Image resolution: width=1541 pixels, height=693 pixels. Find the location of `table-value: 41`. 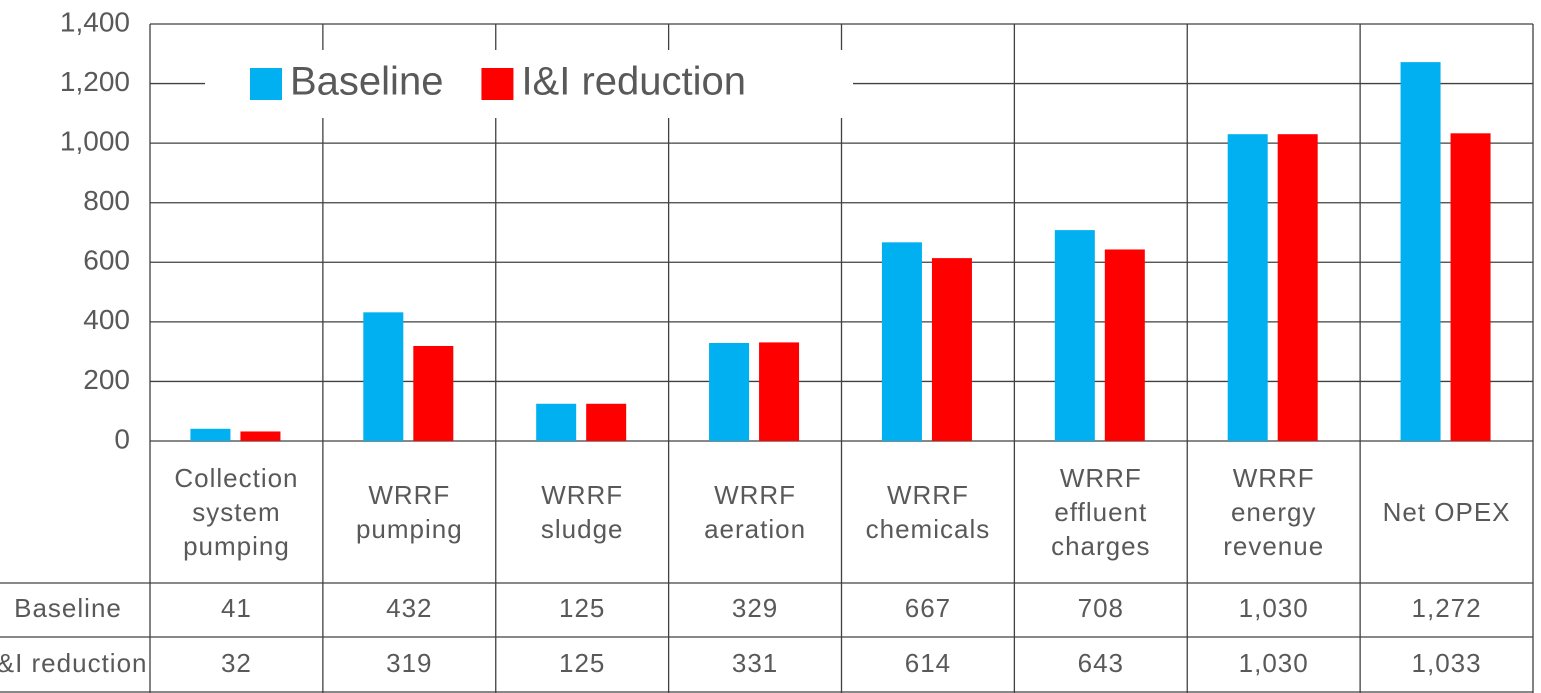

table-value: 41 is located at coordinates (236, 608).